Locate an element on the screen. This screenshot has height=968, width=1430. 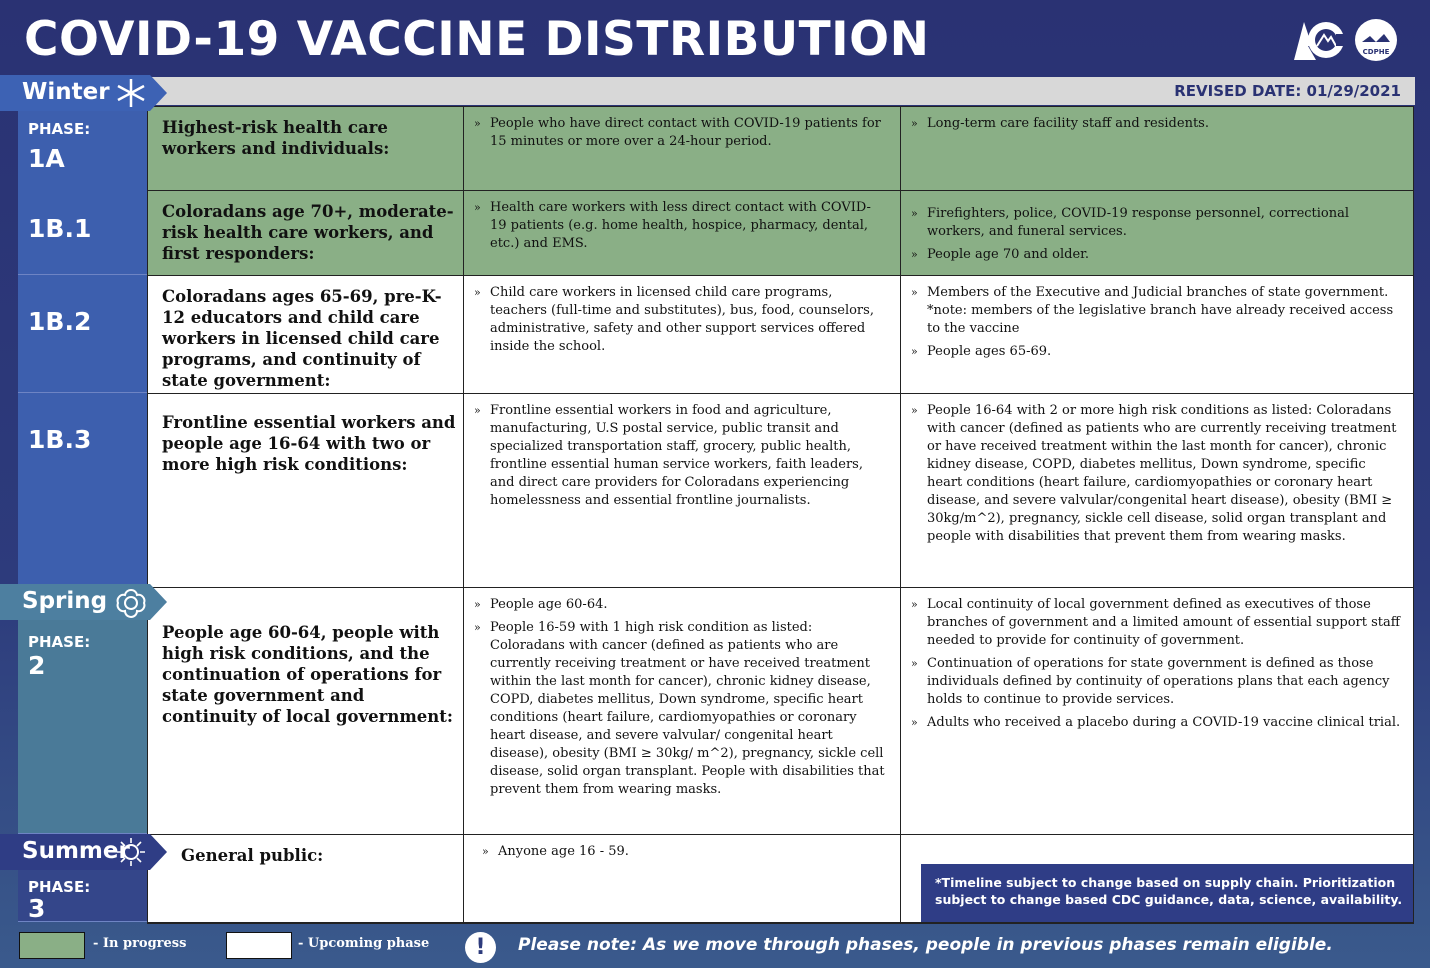
season-tab-spring: Spring is located at coordinates (83, 602).